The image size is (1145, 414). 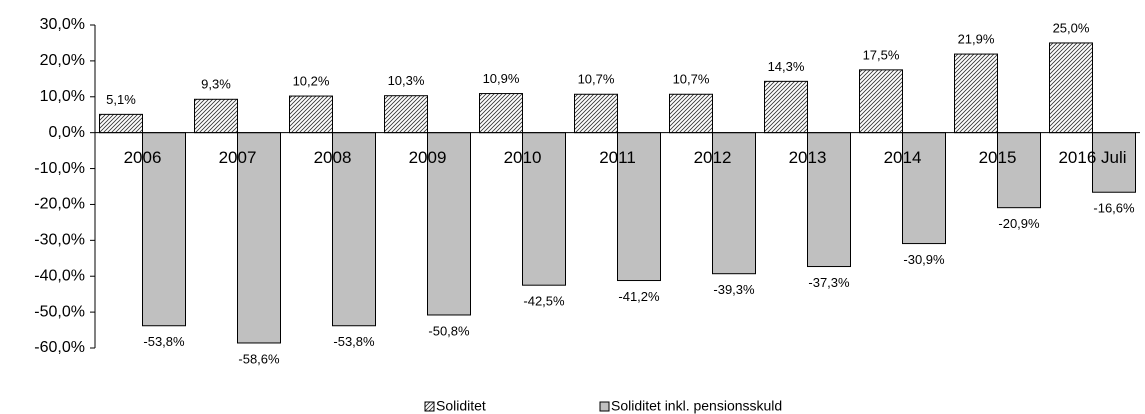 I want to click on y-tick-label: -50,0%, so click(x=59, y=311).